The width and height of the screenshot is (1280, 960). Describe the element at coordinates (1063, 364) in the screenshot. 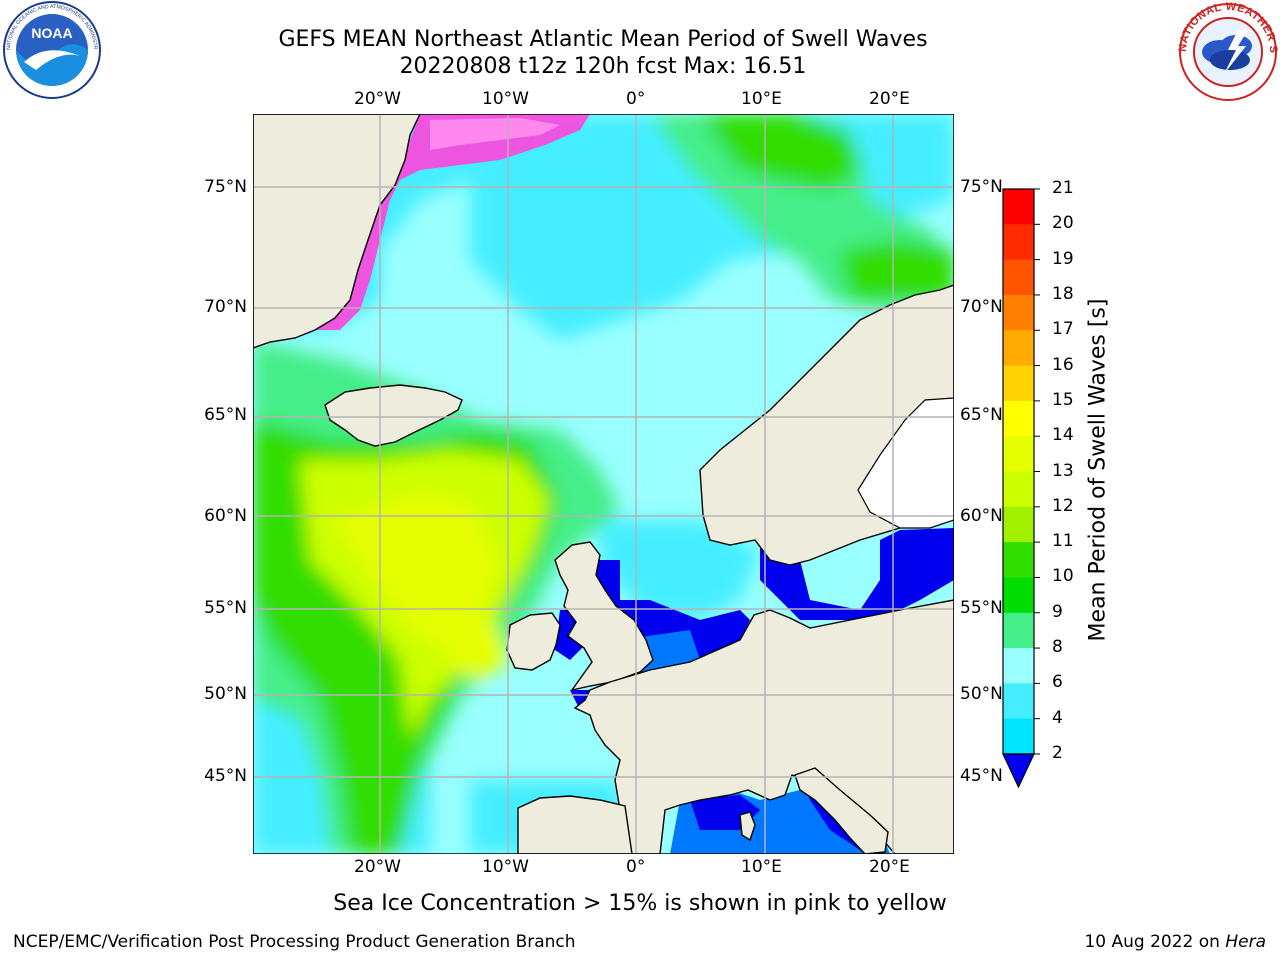

I see `colorbar-tick-label: 16` at that location.